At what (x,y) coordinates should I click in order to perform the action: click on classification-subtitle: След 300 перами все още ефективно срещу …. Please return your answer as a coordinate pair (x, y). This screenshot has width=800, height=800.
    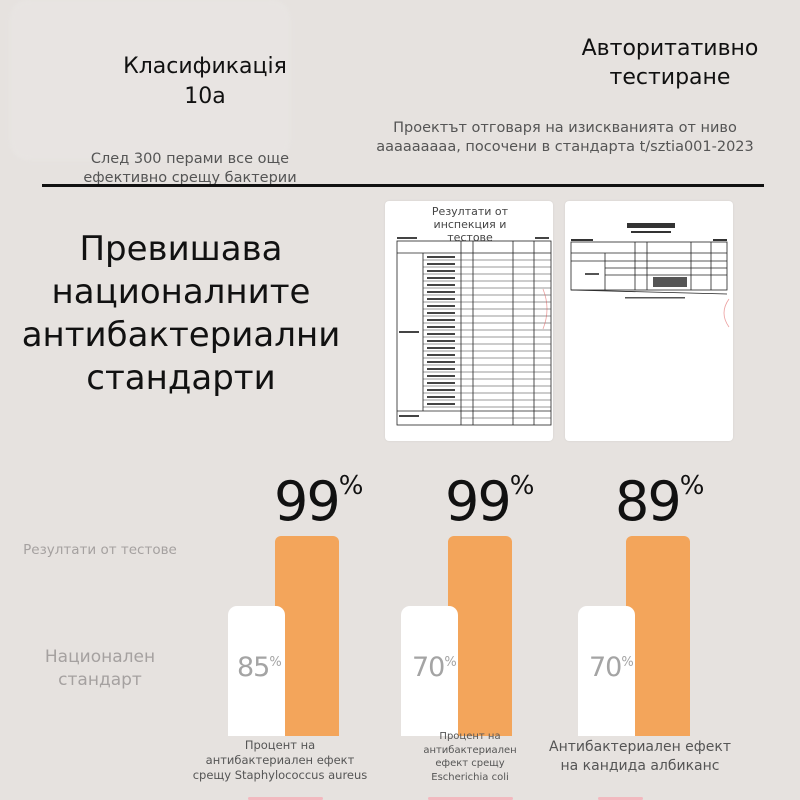
    Looking at the image, I should click on (190, 169).